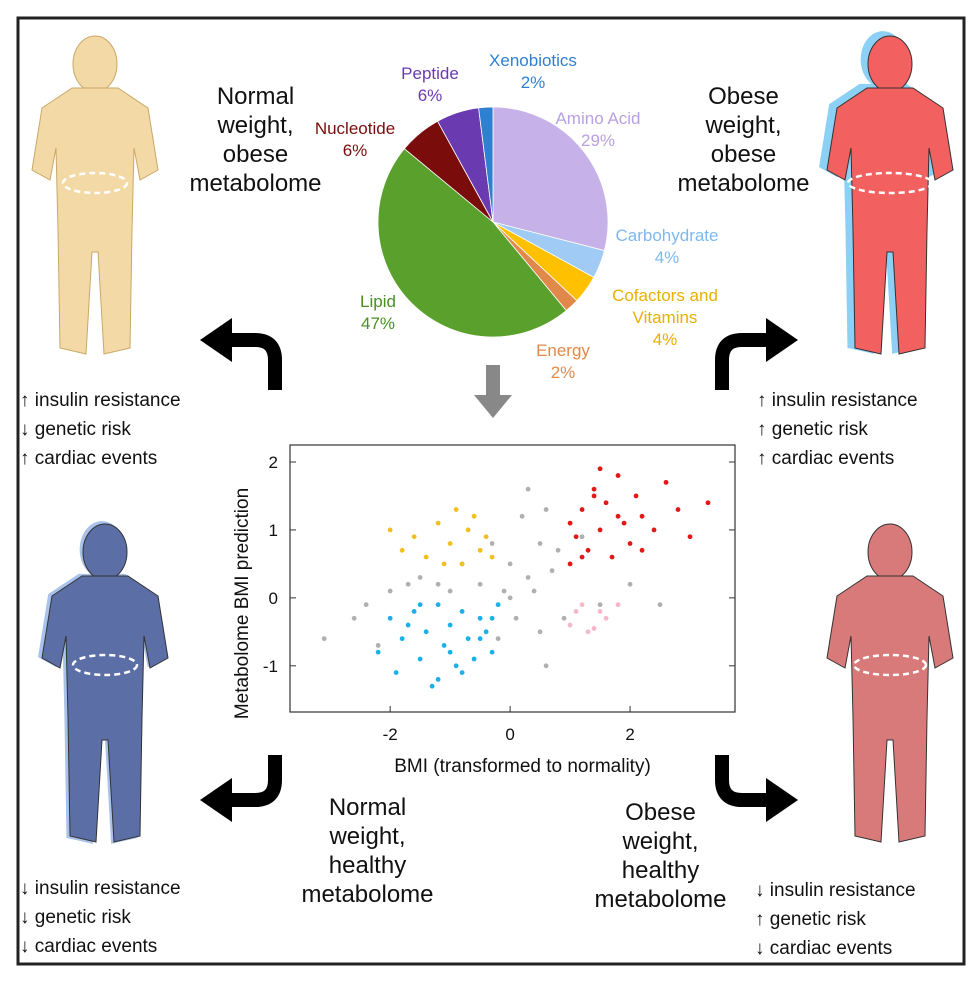 This screenshot has height=985, width=980. Describe the element at coordinates (100, 400) in the screenshot. I see `effect: ↑ insulin resistance` at that location.